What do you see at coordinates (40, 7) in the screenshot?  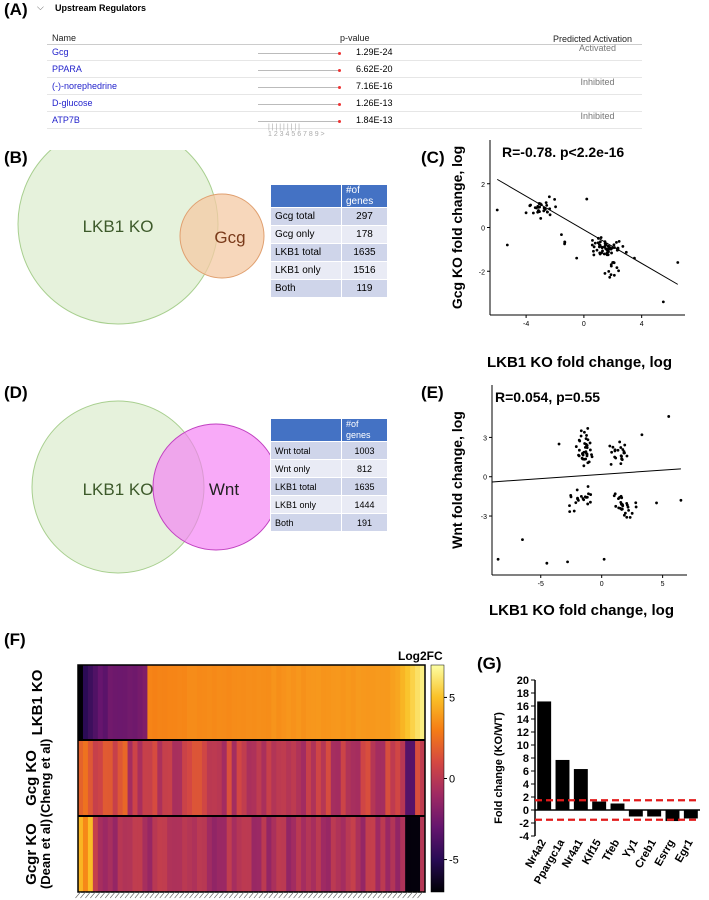 I see `chevron-down-icon: ⌵` at bounding box center [40, 7].